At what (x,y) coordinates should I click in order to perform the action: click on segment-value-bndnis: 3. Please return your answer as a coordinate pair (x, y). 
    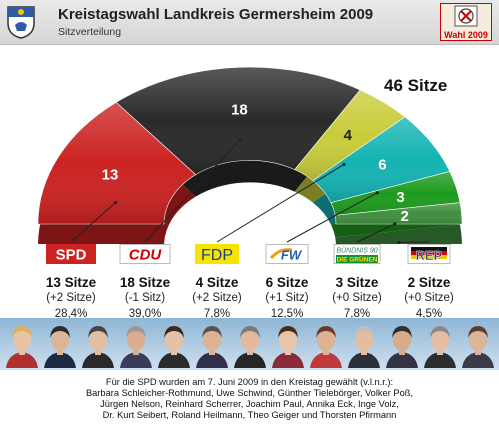
    Looking at the image, I should click on (400, 197).